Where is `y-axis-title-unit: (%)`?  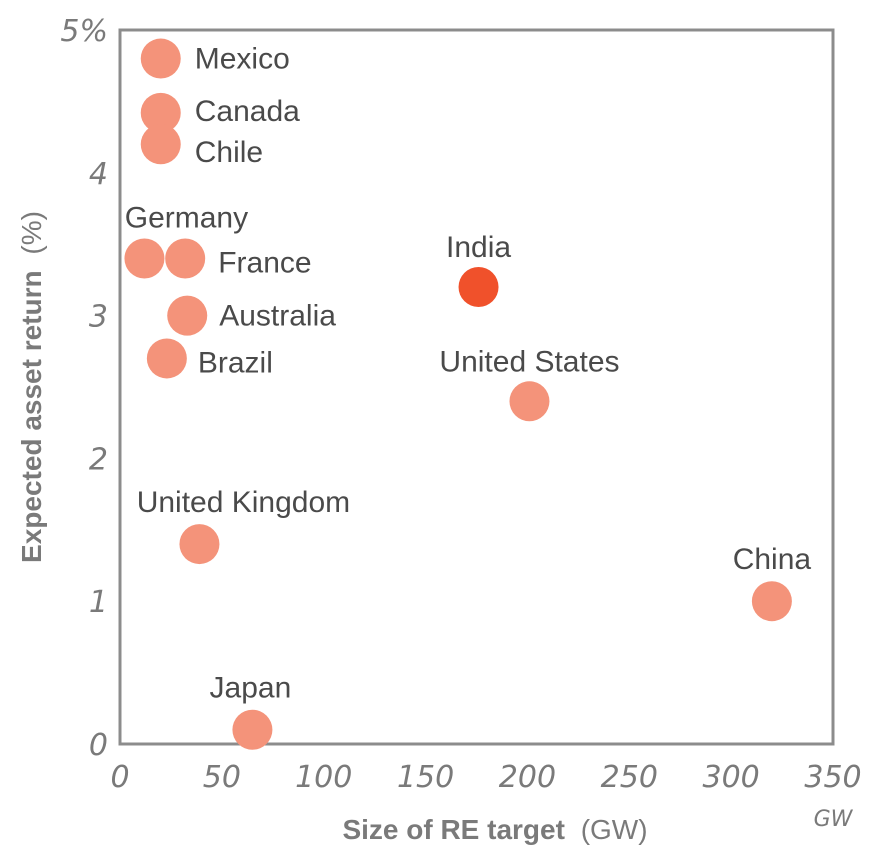 y-axis-title-unit: (%) is located at coordinates (31, 233).